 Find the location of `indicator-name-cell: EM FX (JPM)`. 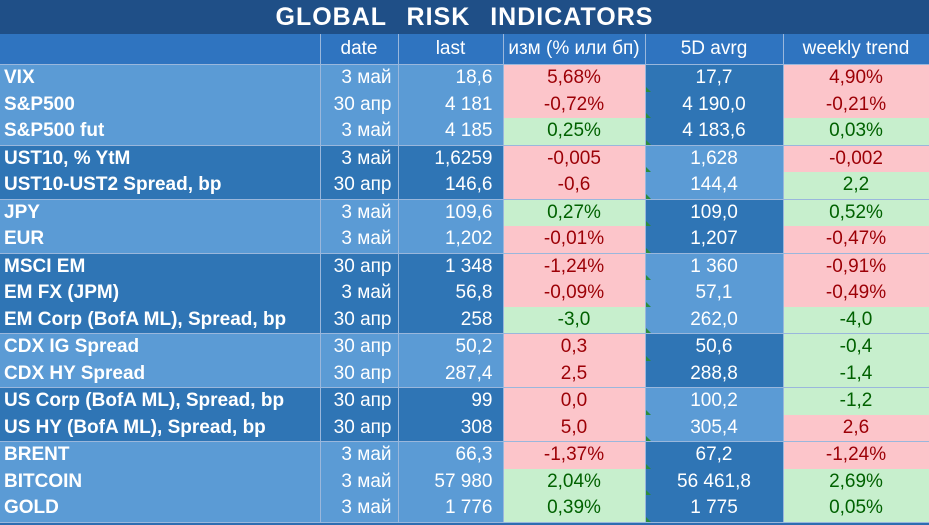

indicator-name-cell: EM FX (JPM) is located at coordinates (160, 293).